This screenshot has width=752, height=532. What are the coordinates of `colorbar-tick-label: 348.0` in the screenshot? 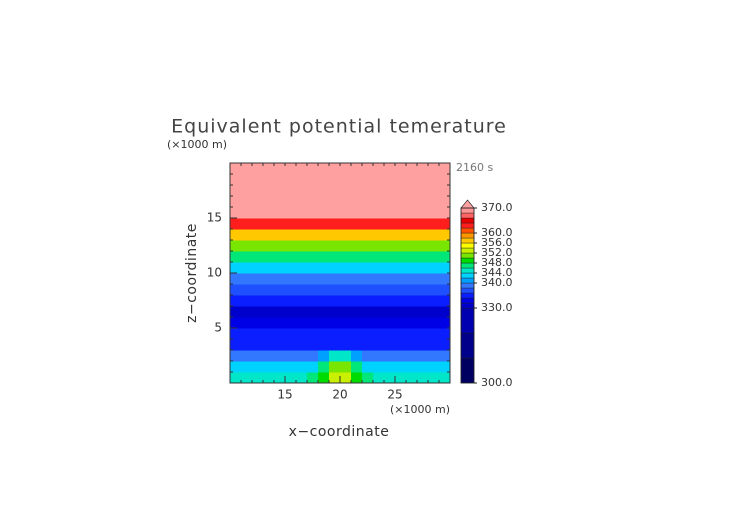 It's located at (497, 262).